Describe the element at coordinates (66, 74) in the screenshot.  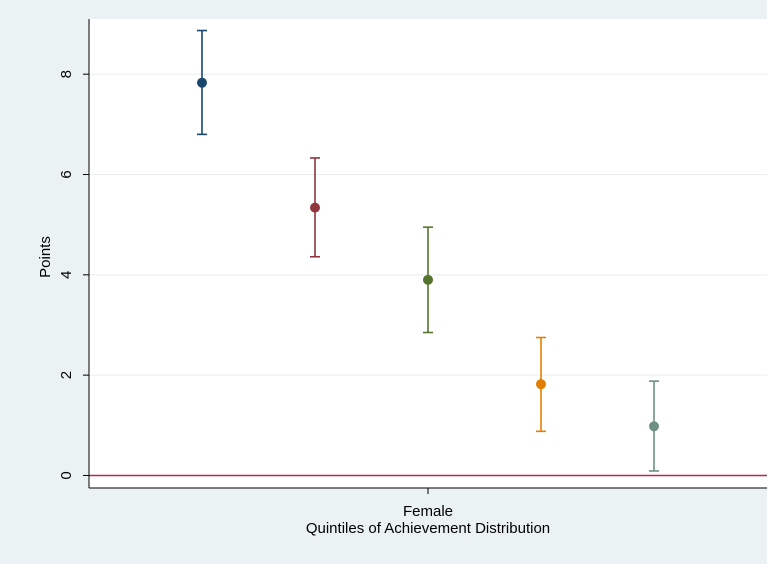
I see `y-tick-label: 8` at that location.